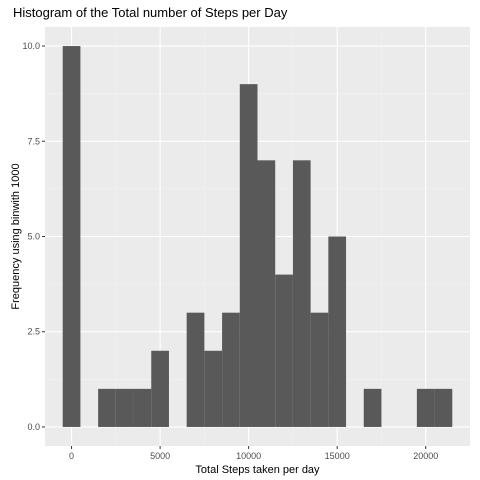  What do you see at coordinates (425, 456) in the screenshot?
I see `x-tick-label: 20000` at bounding box center [425, 456].